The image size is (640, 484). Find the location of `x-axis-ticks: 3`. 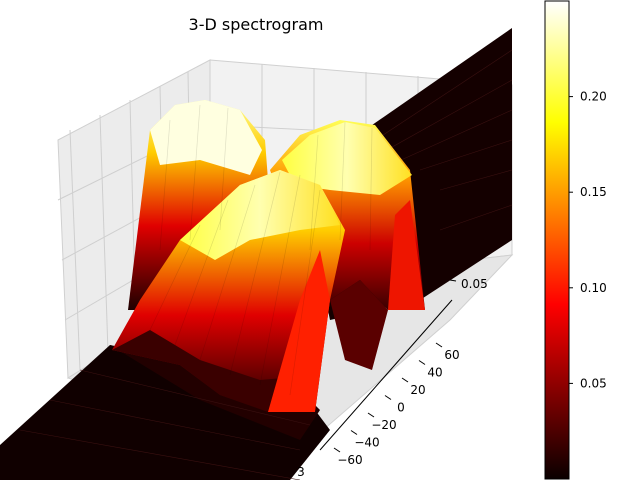

x-axis-ticks: 3 is located at coordinates (301, 472).